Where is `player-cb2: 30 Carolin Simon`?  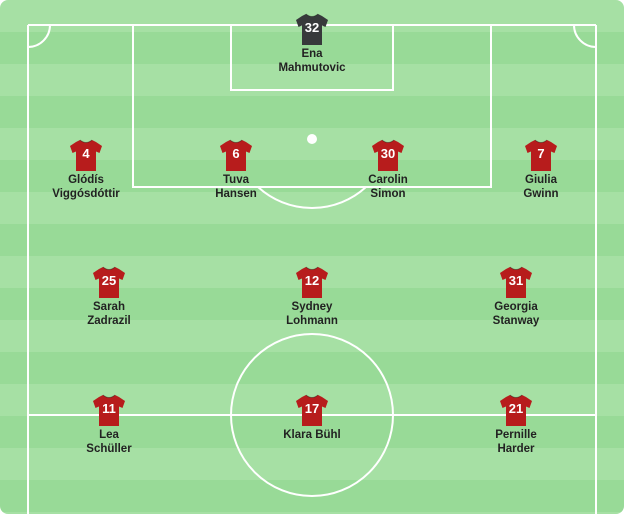
player-cb2: 30 Carolin Simon is located at coordinates (388, 169).